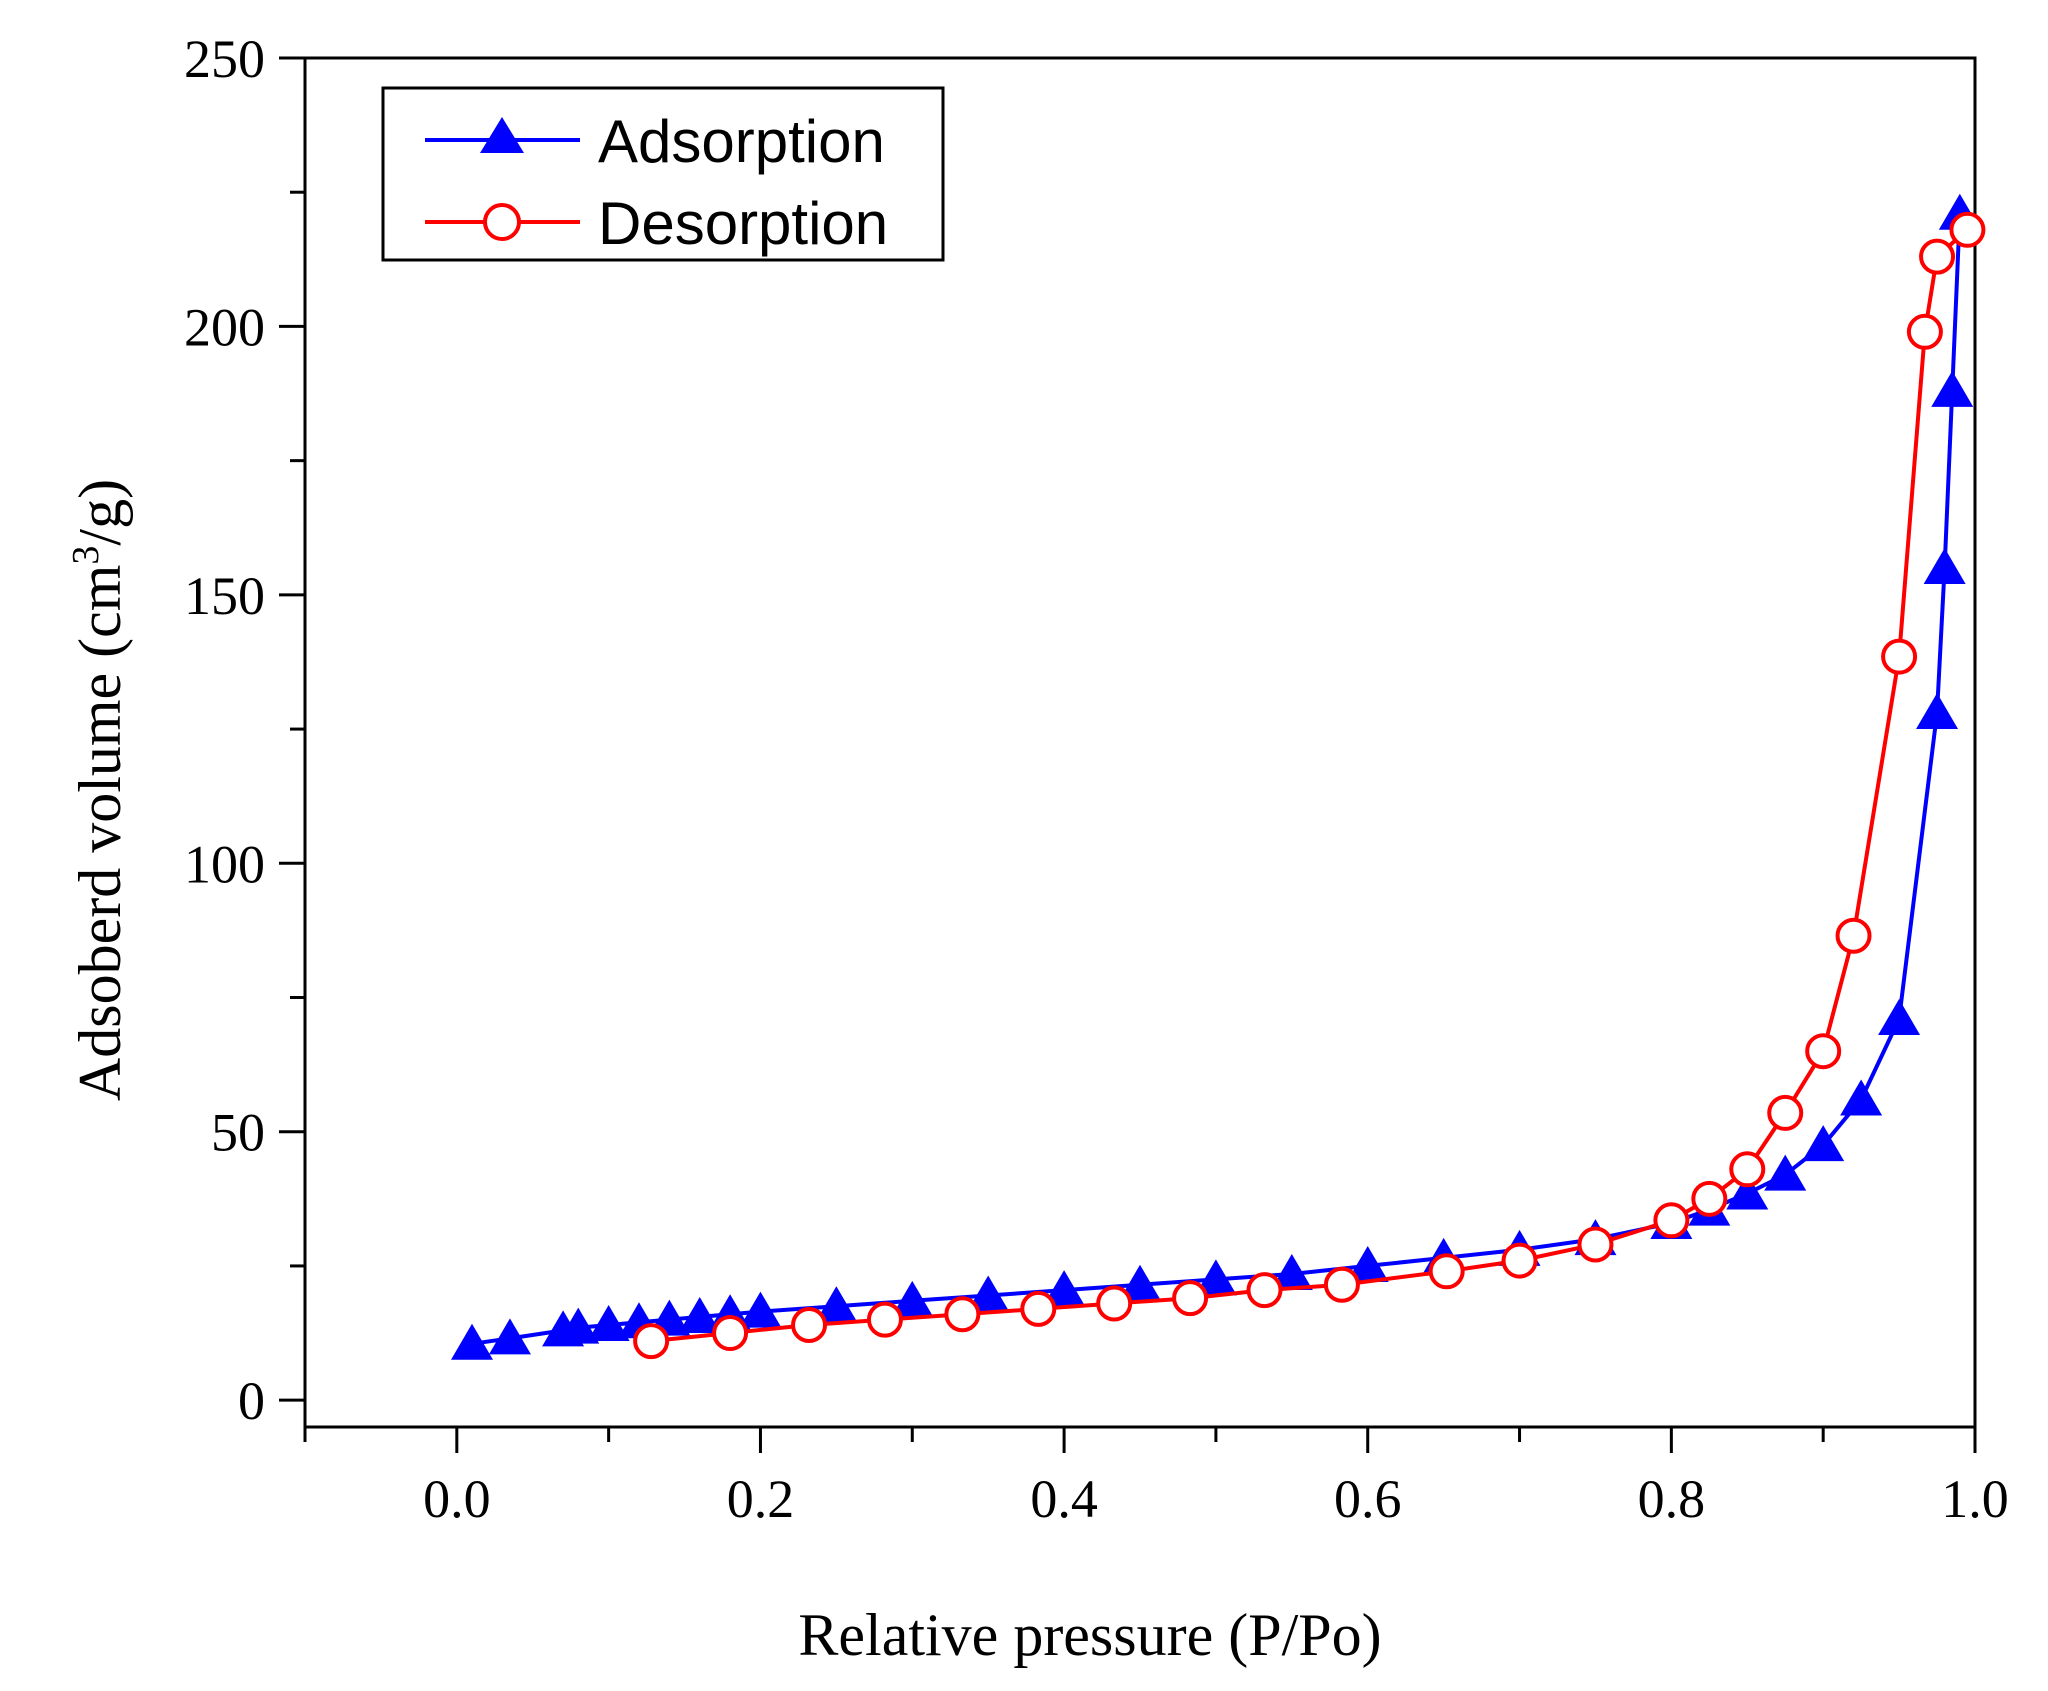  What do you see at coordinates (238, 1133) in the screenshot?
I see `y-tick-label: 50` at bounding box center [238, 1133].